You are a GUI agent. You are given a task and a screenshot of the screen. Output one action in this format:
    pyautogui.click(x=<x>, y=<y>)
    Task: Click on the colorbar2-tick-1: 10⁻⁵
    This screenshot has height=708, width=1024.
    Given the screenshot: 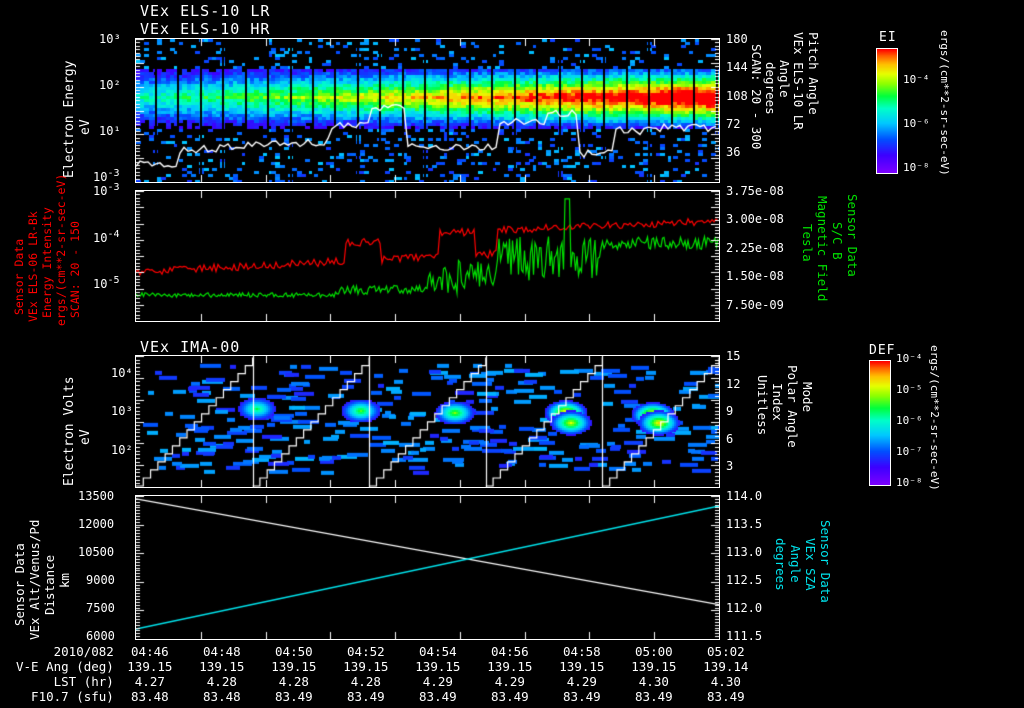 What is the action you would take?
    pyautogui.click(x=909, y=389)
    